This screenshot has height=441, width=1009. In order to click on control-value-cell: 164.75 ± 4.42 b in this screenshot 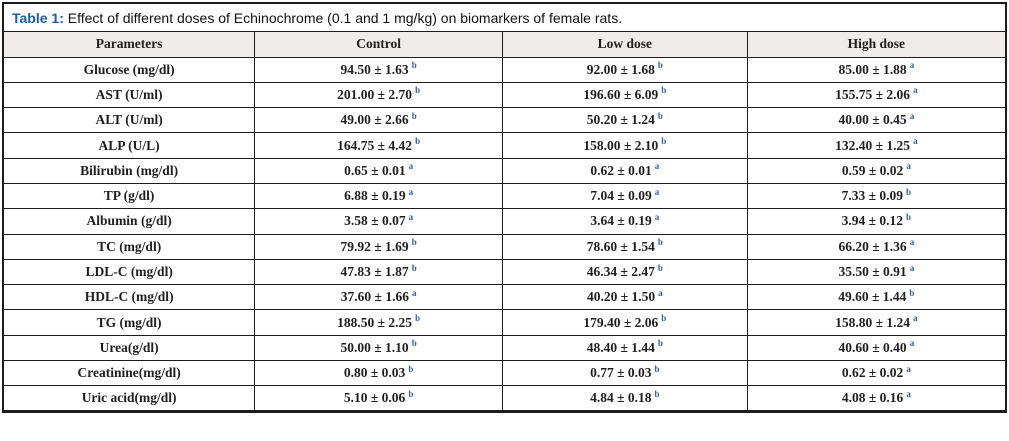, I will do `click(378, 145)`.